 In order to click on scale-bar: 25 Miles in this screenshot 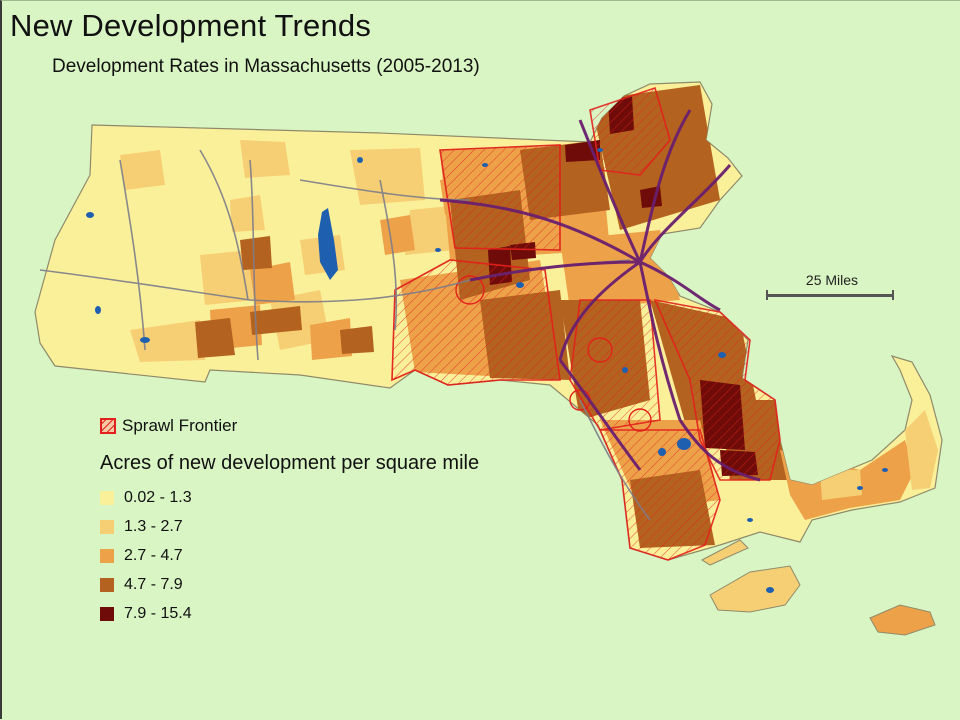, I will do `click(830, 286)`.